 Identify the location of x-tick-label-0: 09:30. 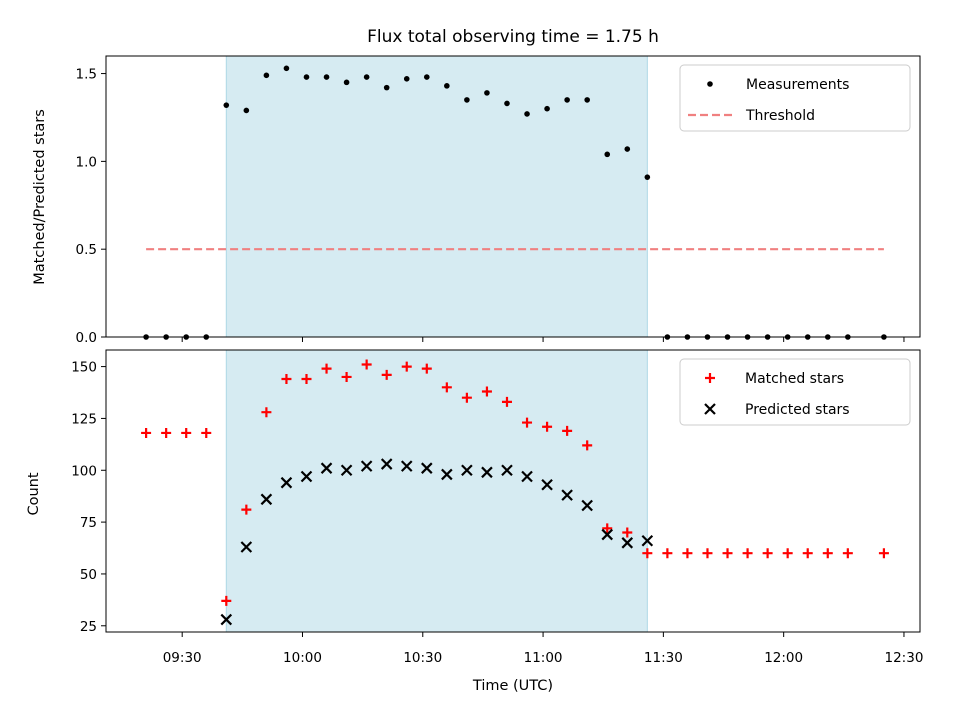
(182, 658).